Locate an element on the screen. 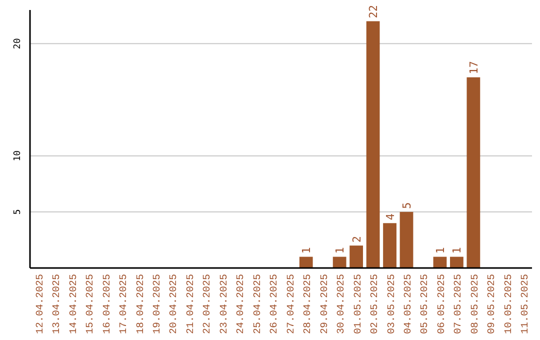 This screenshot has width=540, height=340. y-tick-label: 5 is located at coordinates (18, 212).